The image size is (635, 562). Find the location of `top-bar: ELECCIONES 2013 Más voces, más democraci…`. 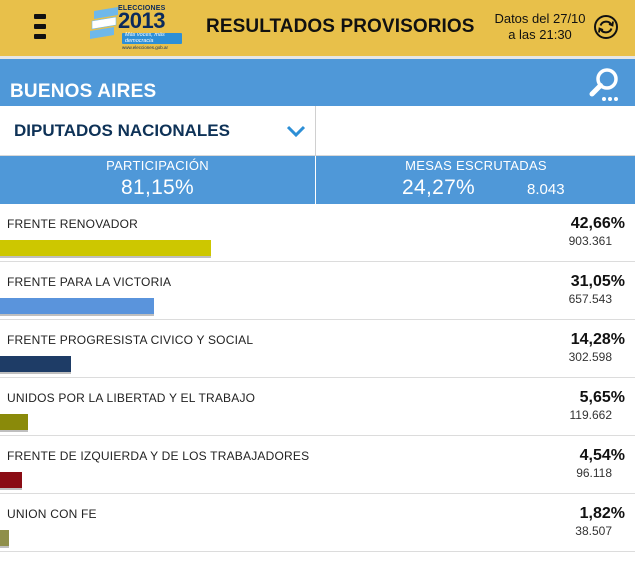

top-bar: ELECCIONES 2013 Más voces, más democraci… is located at coordinates (317, 28).